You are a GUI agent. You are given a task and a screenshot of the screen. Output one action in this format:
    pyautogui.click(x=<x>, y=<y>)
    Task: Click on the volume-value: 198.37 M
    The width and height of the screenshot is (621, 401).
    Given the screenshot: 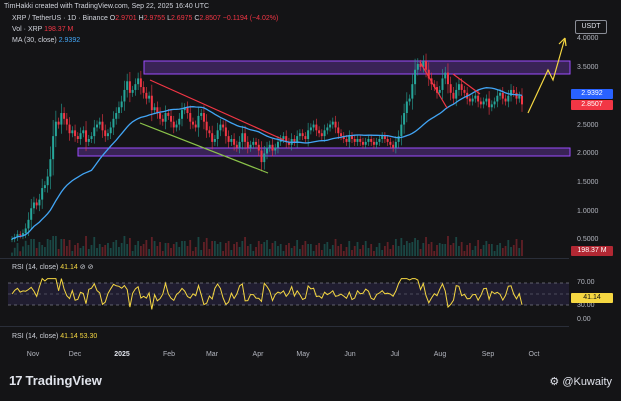 What is the action you would take?
    pyautogui.click(x=59, y=29)
    